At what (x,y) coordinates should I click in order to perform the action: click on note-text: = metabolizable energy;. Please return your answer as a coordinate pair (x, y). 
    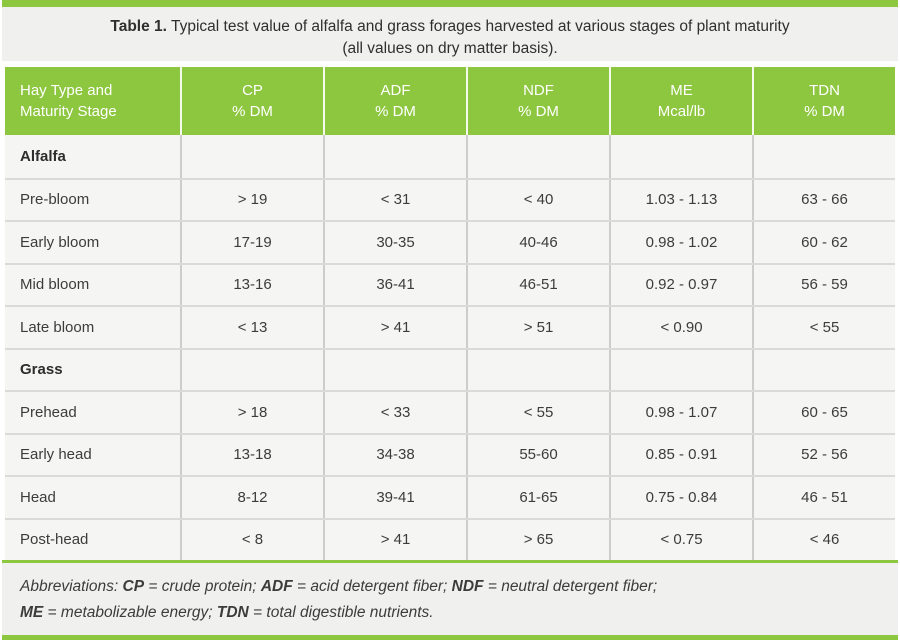
    Looking at the image, I should click on (130, 612).